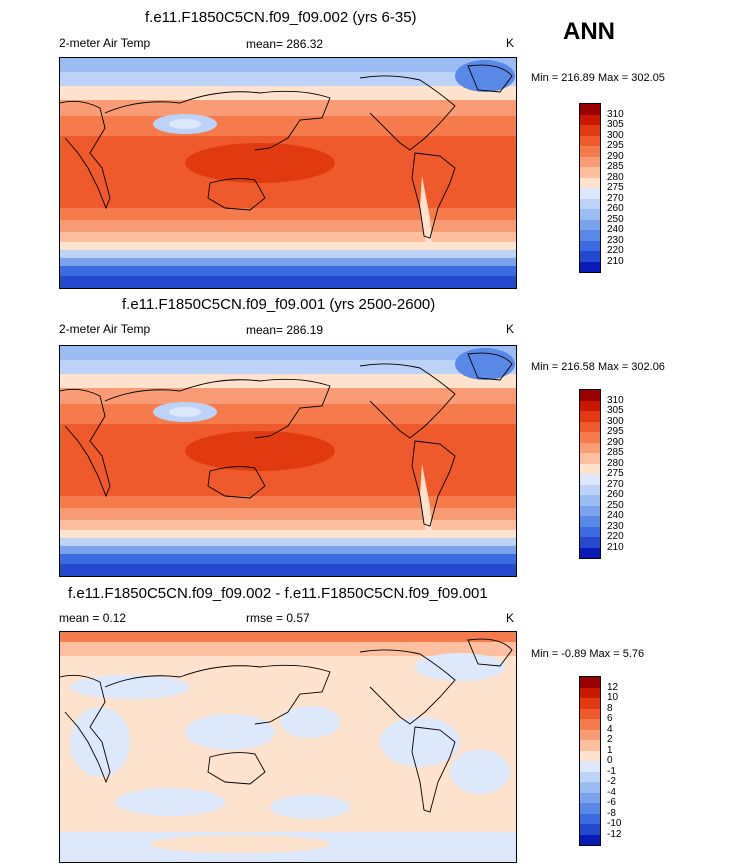  What do you see at coordinates (615, 494) in the screenshot?
I see `panel2-colorbar-tick-label: 260` at bounding box center [615, 494].